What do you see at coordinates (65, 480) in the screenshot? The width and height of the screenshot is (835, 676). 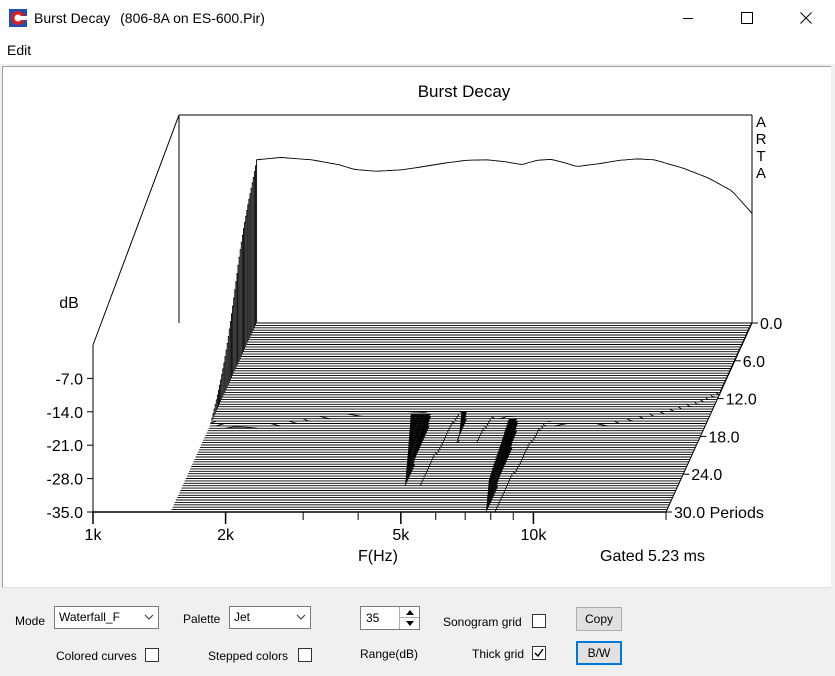 I see `y-tick-label: -28.0` at bounding box center [65, 480].